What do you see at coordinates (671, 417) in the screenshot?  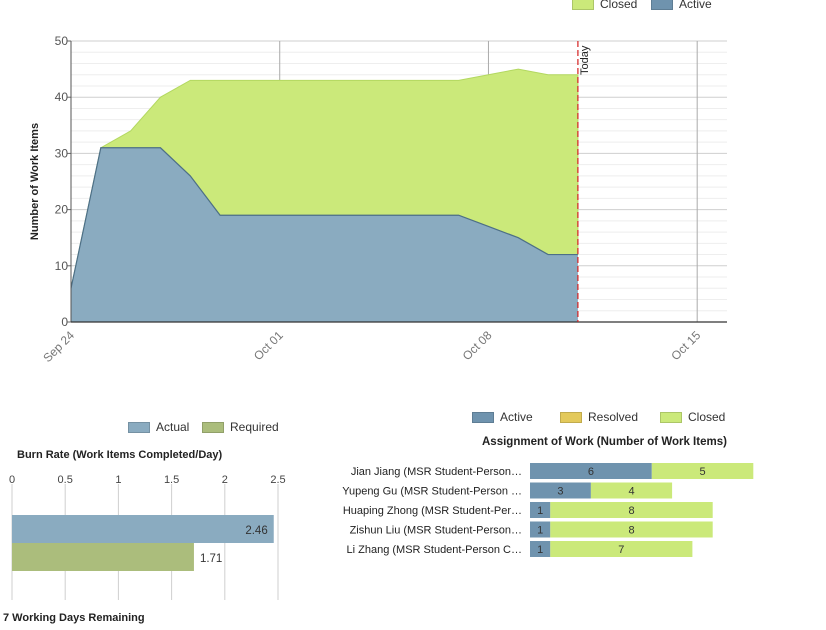 I see `legend-assign-closed-swatch` at bounding box center [671, 417].